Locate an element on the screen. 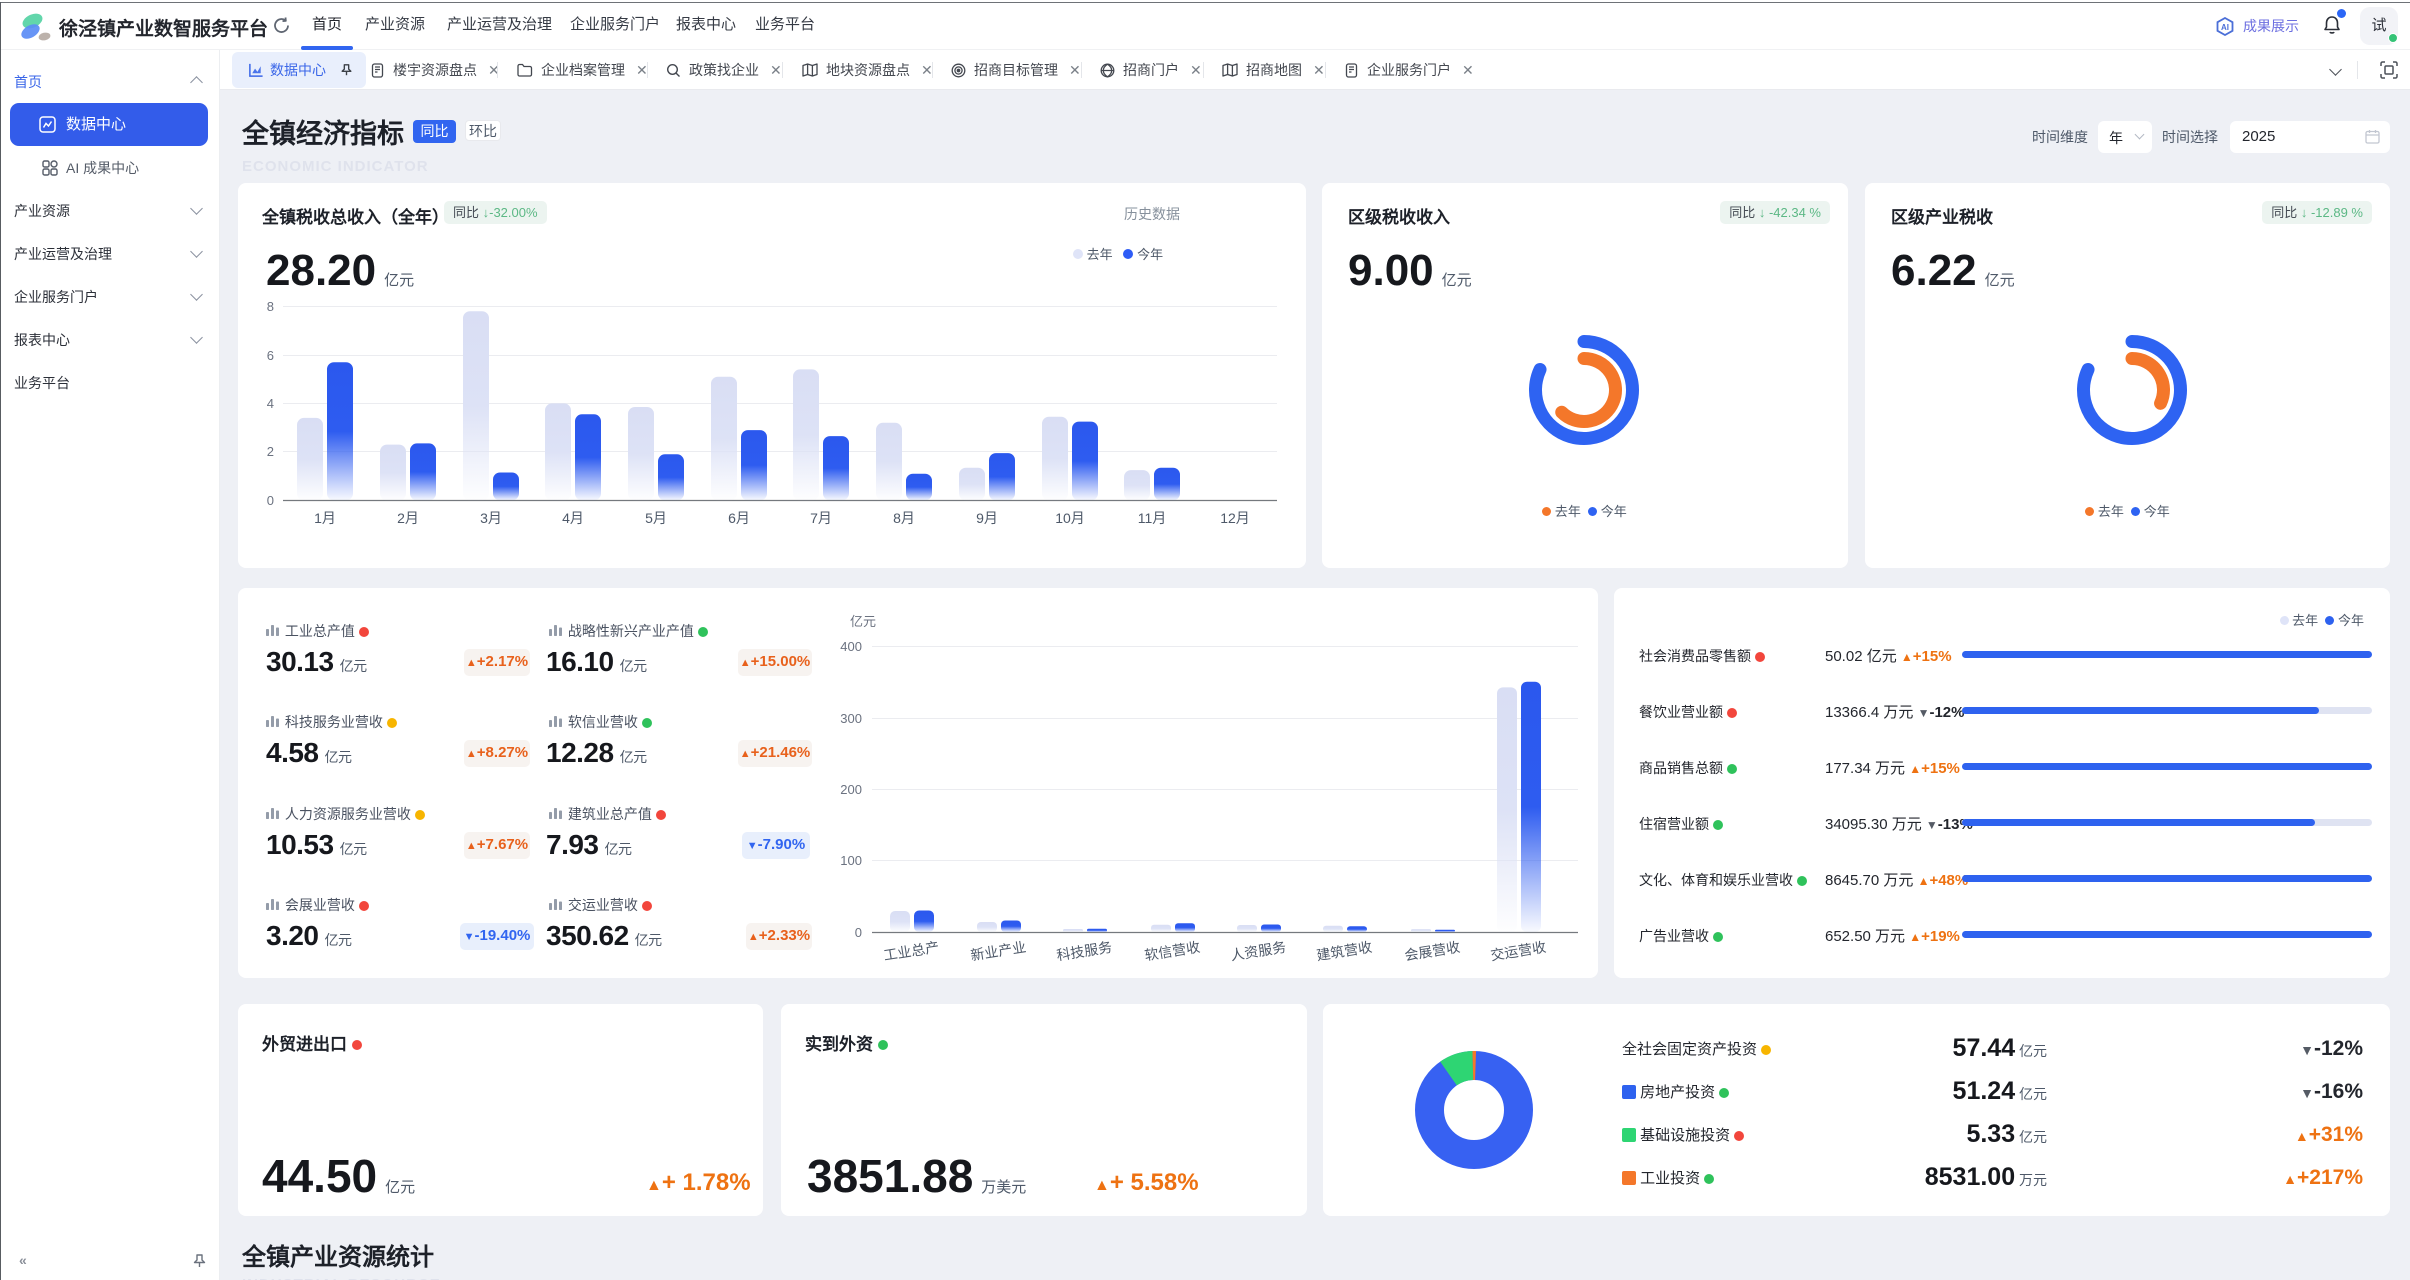 The image size is (2410, 1280). svg-text: 6 is located at coordinates (270, 355).